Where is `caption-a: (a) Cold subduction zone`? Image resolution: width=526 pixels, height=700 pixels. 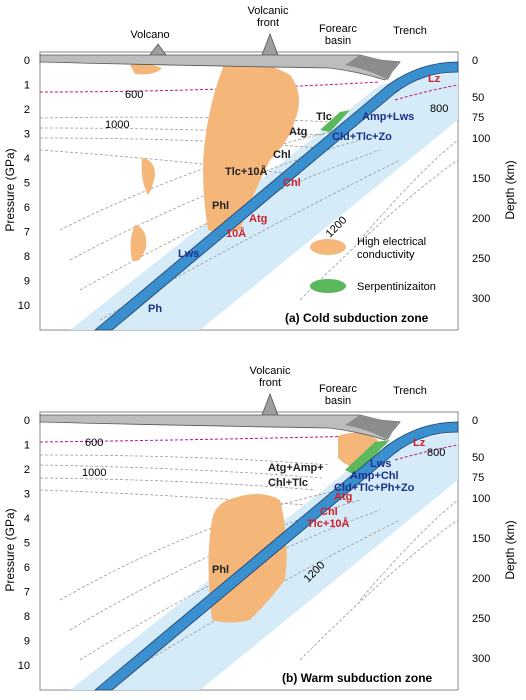 caption-a: (a) Cold subduction zone is located at coordinates (357, 318).